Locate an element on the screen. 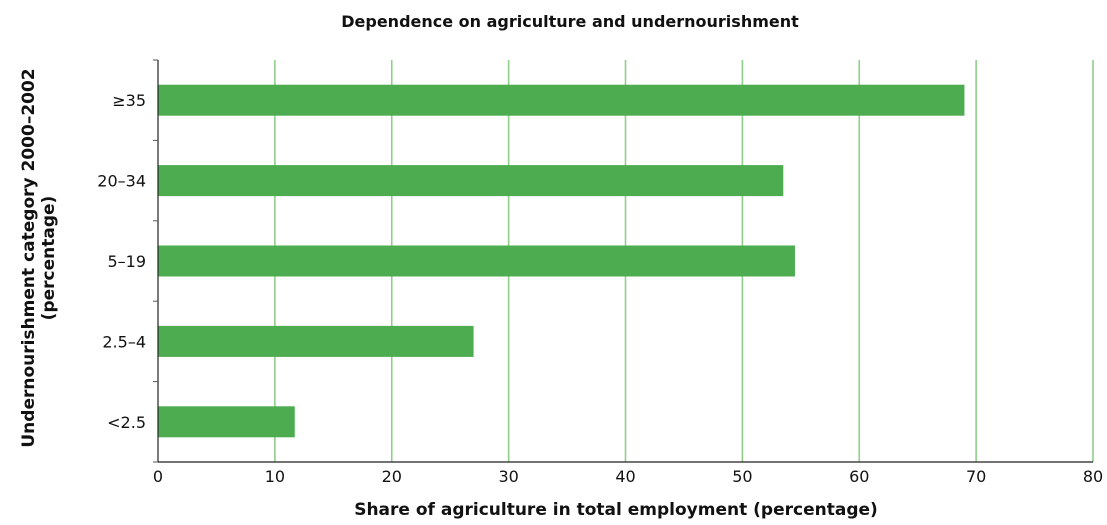 This screenshot has height=525, width=1107. x-tick-label-7: 70 is located at coordinates (976, 476).